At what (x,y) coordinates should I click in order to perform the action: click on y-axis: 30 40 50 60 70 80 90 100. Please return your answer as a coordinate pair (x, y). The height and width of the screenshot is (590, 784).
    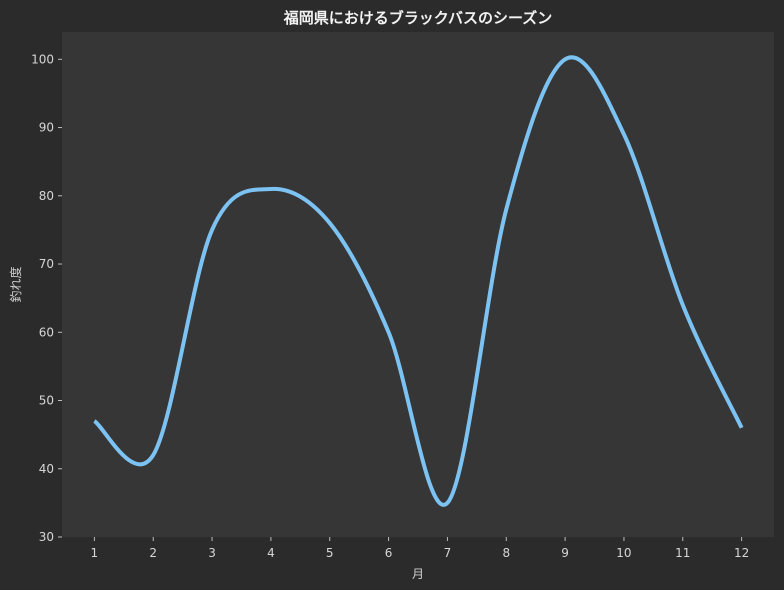
    Looking at the image, I should click on (46, 298).